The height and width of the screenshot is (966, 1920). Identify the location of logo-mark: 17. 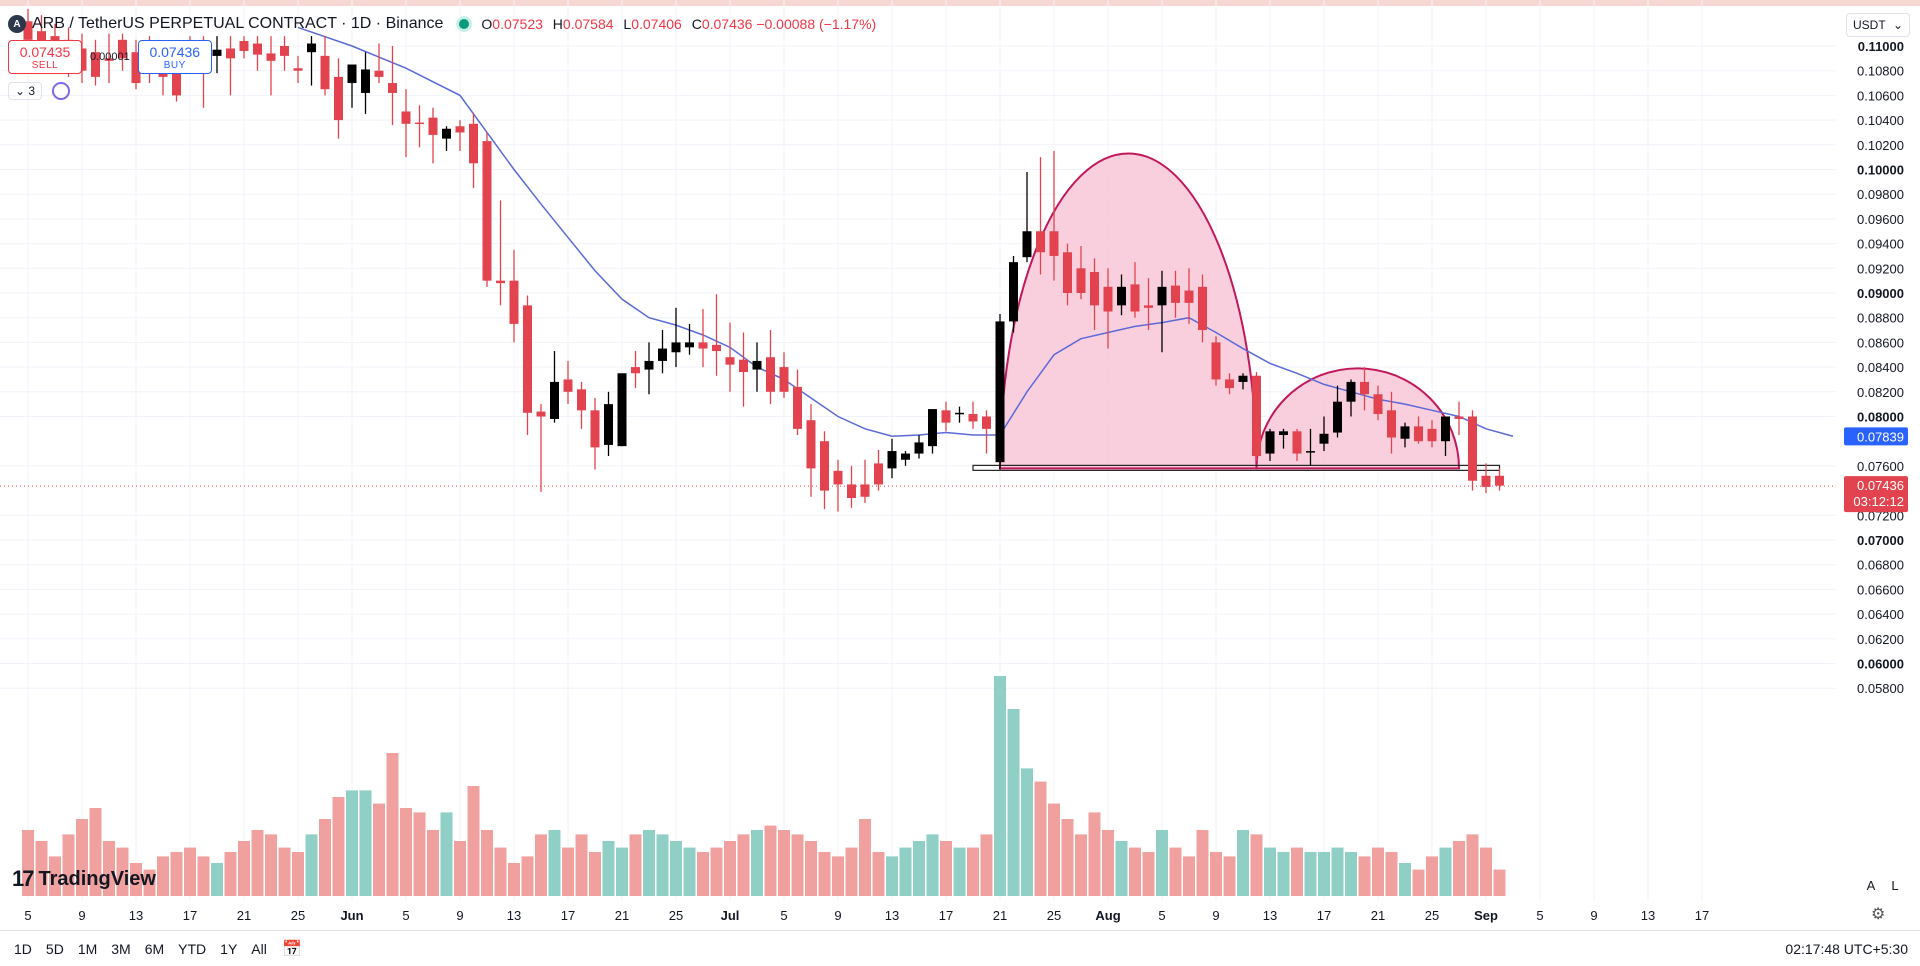
(23, 878).